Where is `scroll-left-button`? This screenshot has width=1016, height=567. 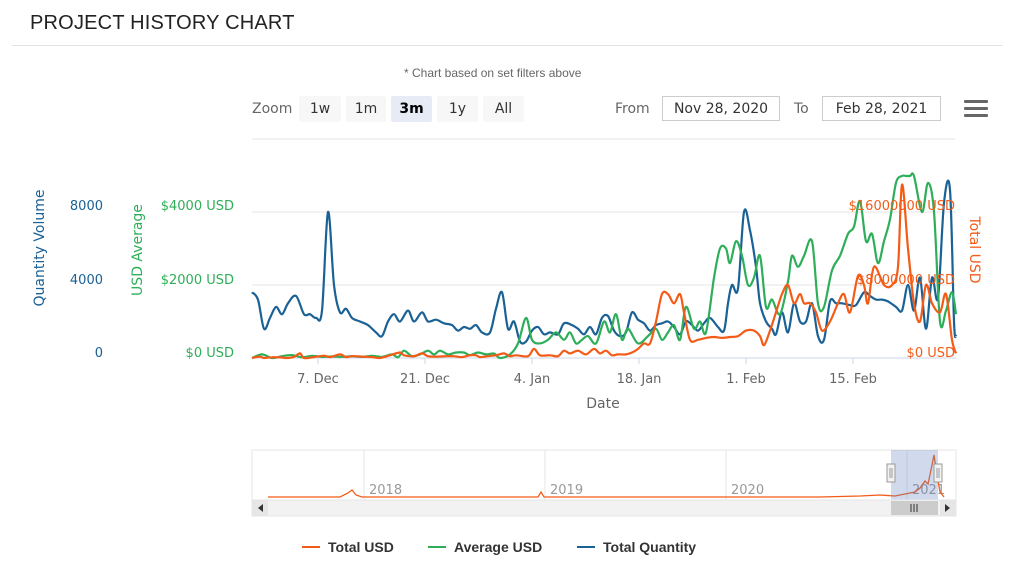
scroll-left-button is located at coordinates (260, 508).